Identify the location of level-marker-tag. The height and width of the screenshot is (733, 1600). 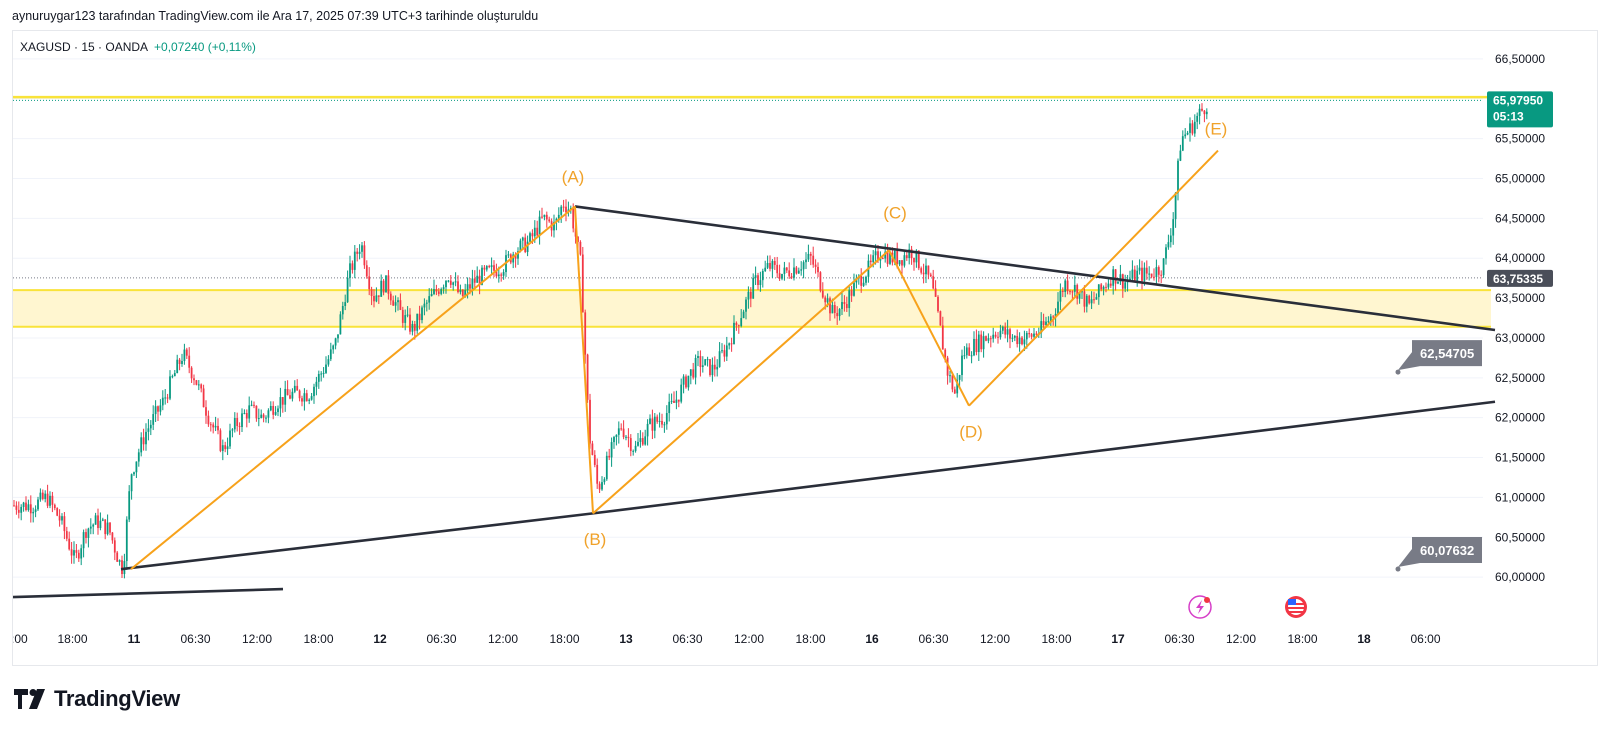
(1520, 278).